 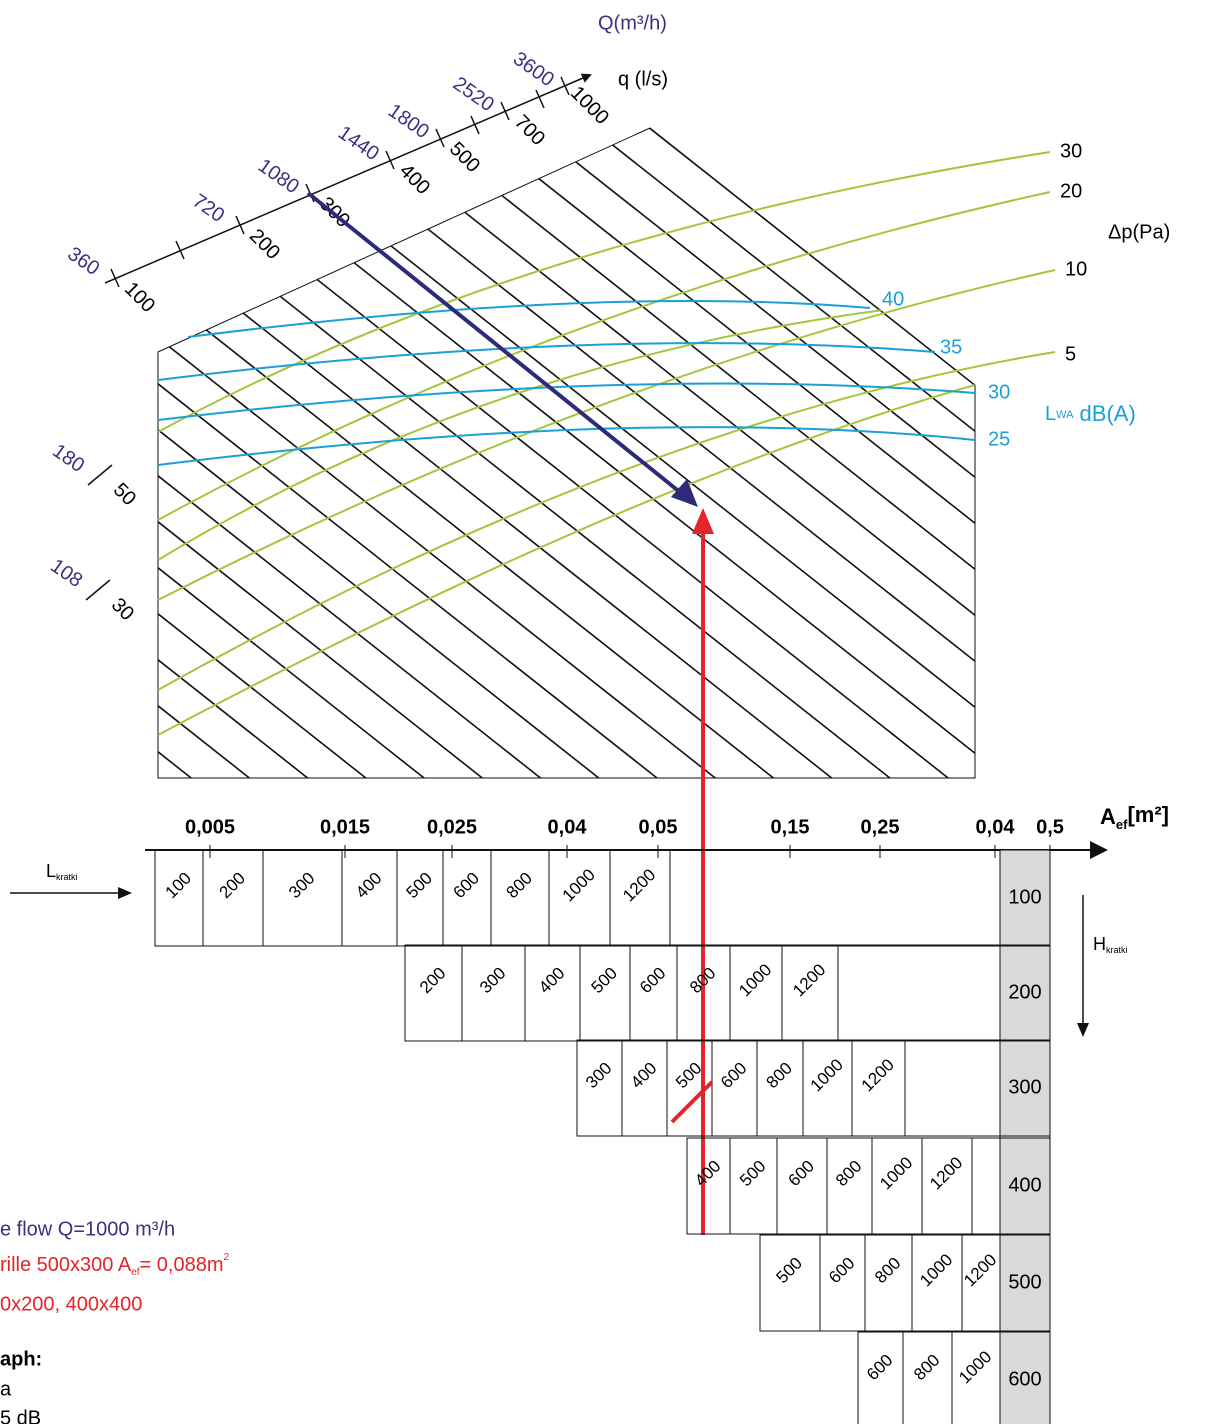 I want to click on note-sizes: 0x200, 400x400, so click(x=71, y=1304).